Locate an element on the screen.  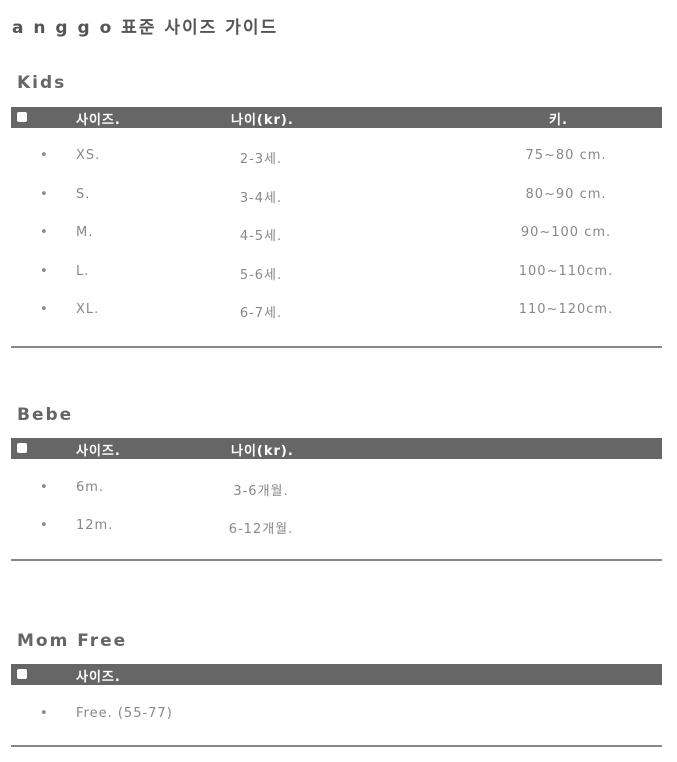
section-title-bebe: Bebe is located at coordinates (45, 415).